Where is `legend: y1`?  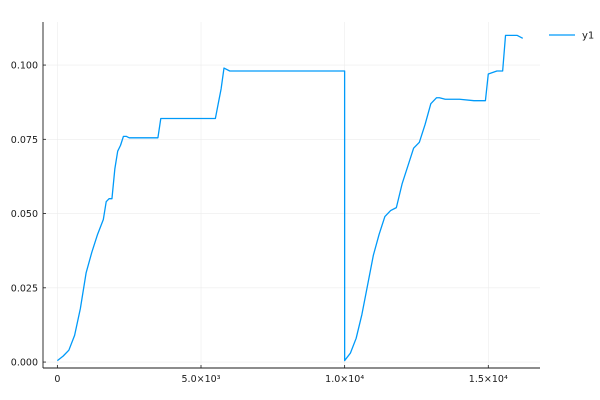 legend: y1 is located at coordinates (571, 36).